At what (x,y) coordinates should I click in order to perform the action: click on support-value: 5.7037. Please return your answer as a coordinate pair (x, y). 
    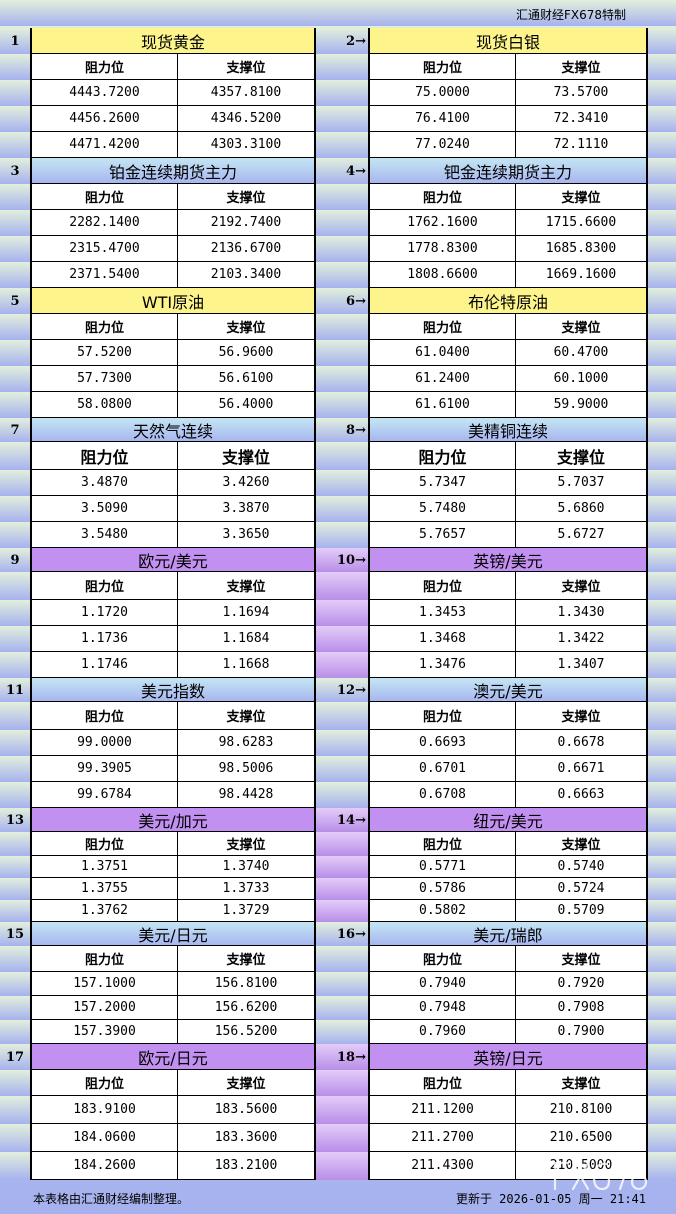
    Looking at the image, I should click on (582, 483).